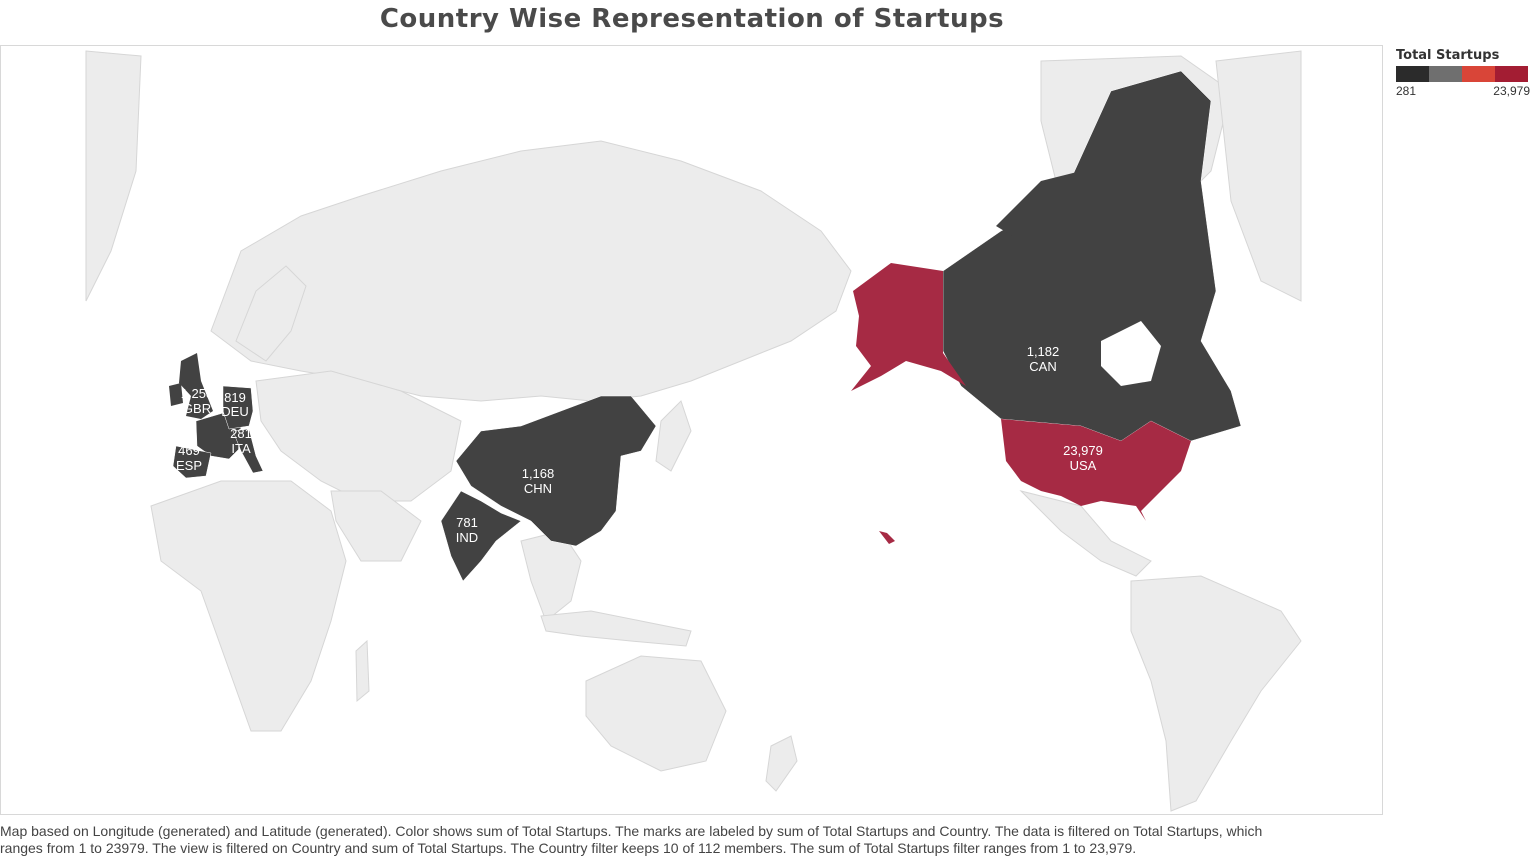 The height and width of the screenshot is (859, 1535). What do you see at coordinates (538, 473) in the screenshot?
I see `label-chn-value: 1,168` at bounding box center [538, 473].